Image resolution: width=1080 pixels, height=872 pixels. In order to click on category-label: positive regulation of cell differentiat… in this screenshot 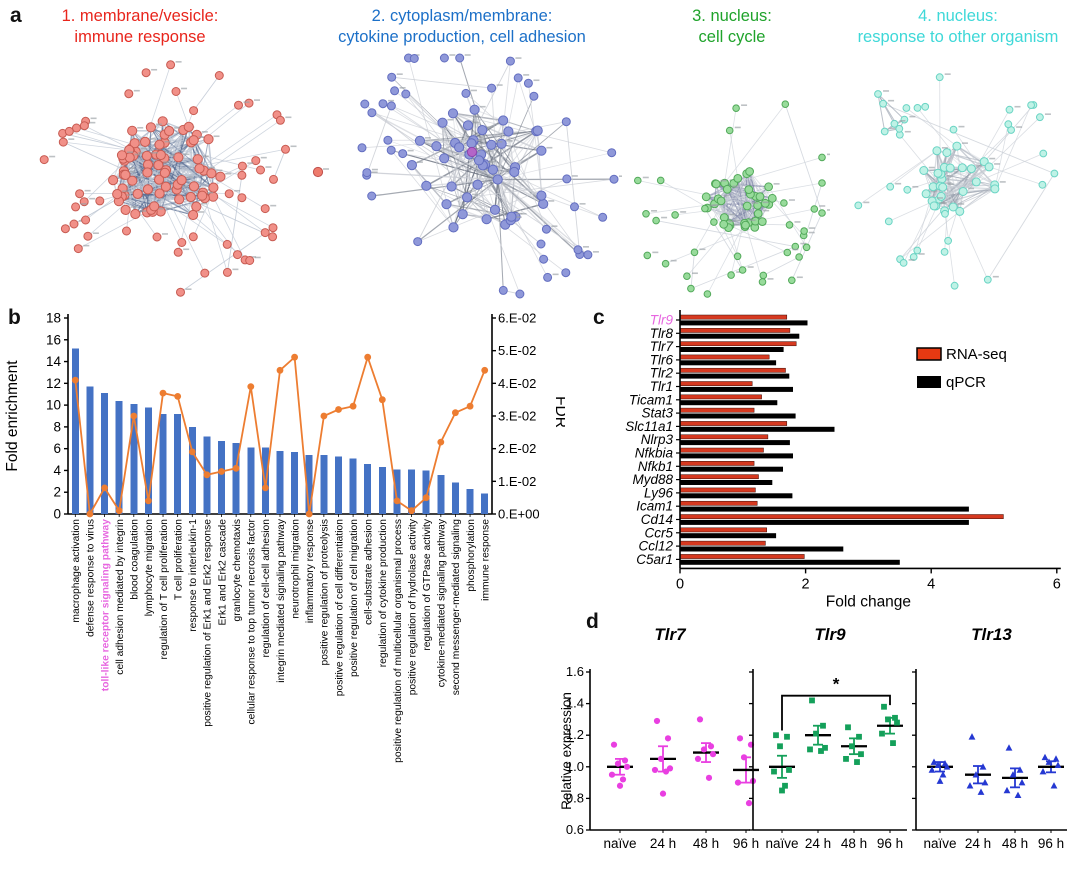, I will do `click(339, 608)`.